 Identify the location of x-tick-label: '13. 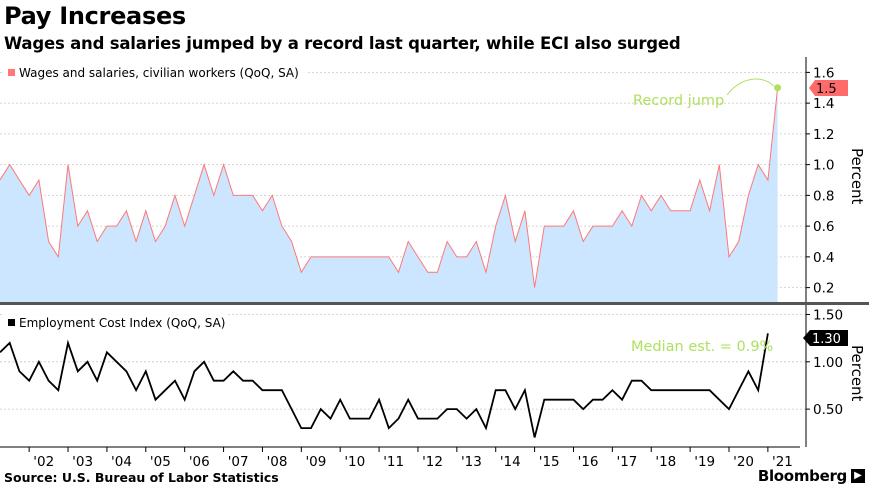
(471, 462).